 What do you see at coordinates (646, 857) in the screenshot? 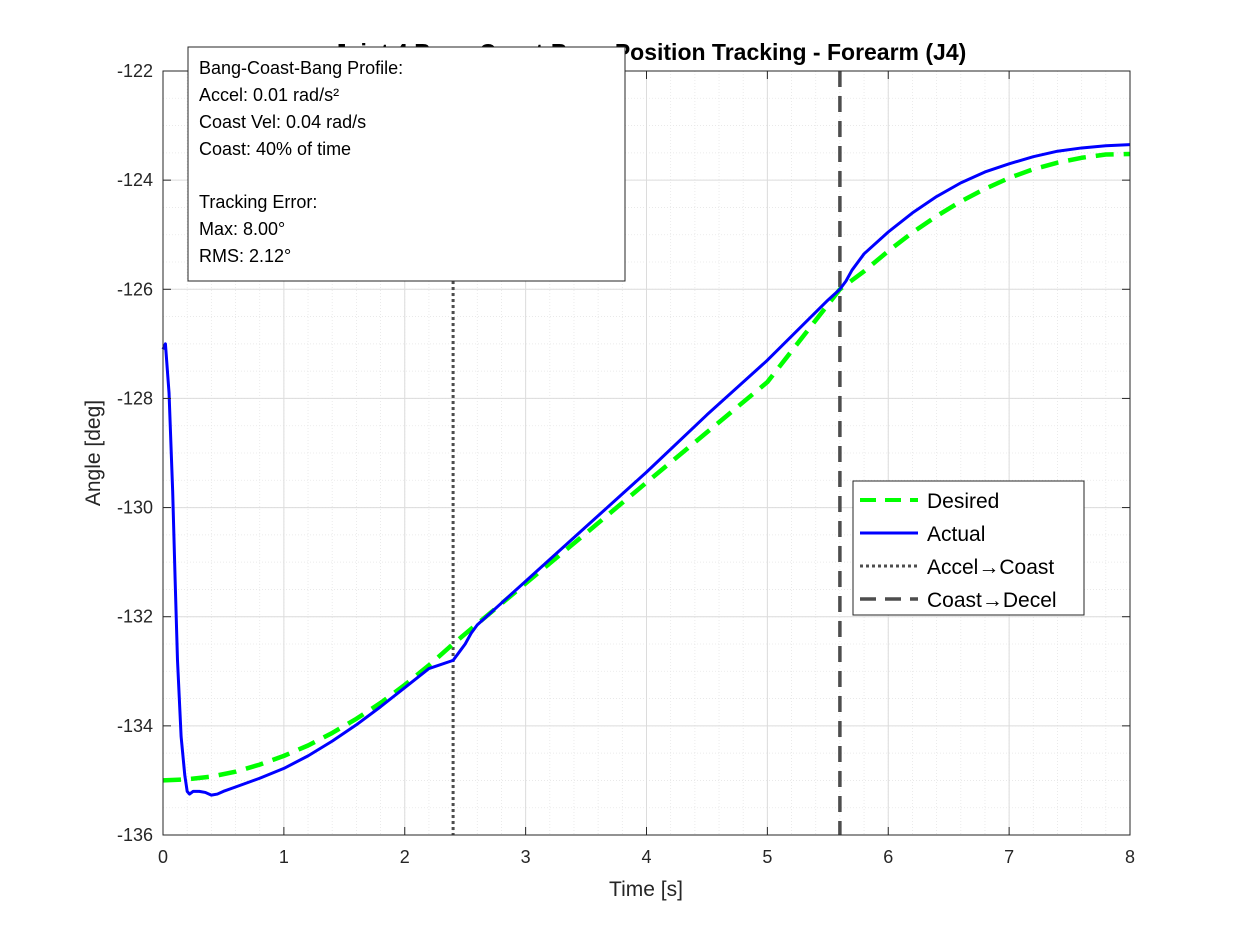
I see `x-tick-label: 4` at bounding box center [646, 857].